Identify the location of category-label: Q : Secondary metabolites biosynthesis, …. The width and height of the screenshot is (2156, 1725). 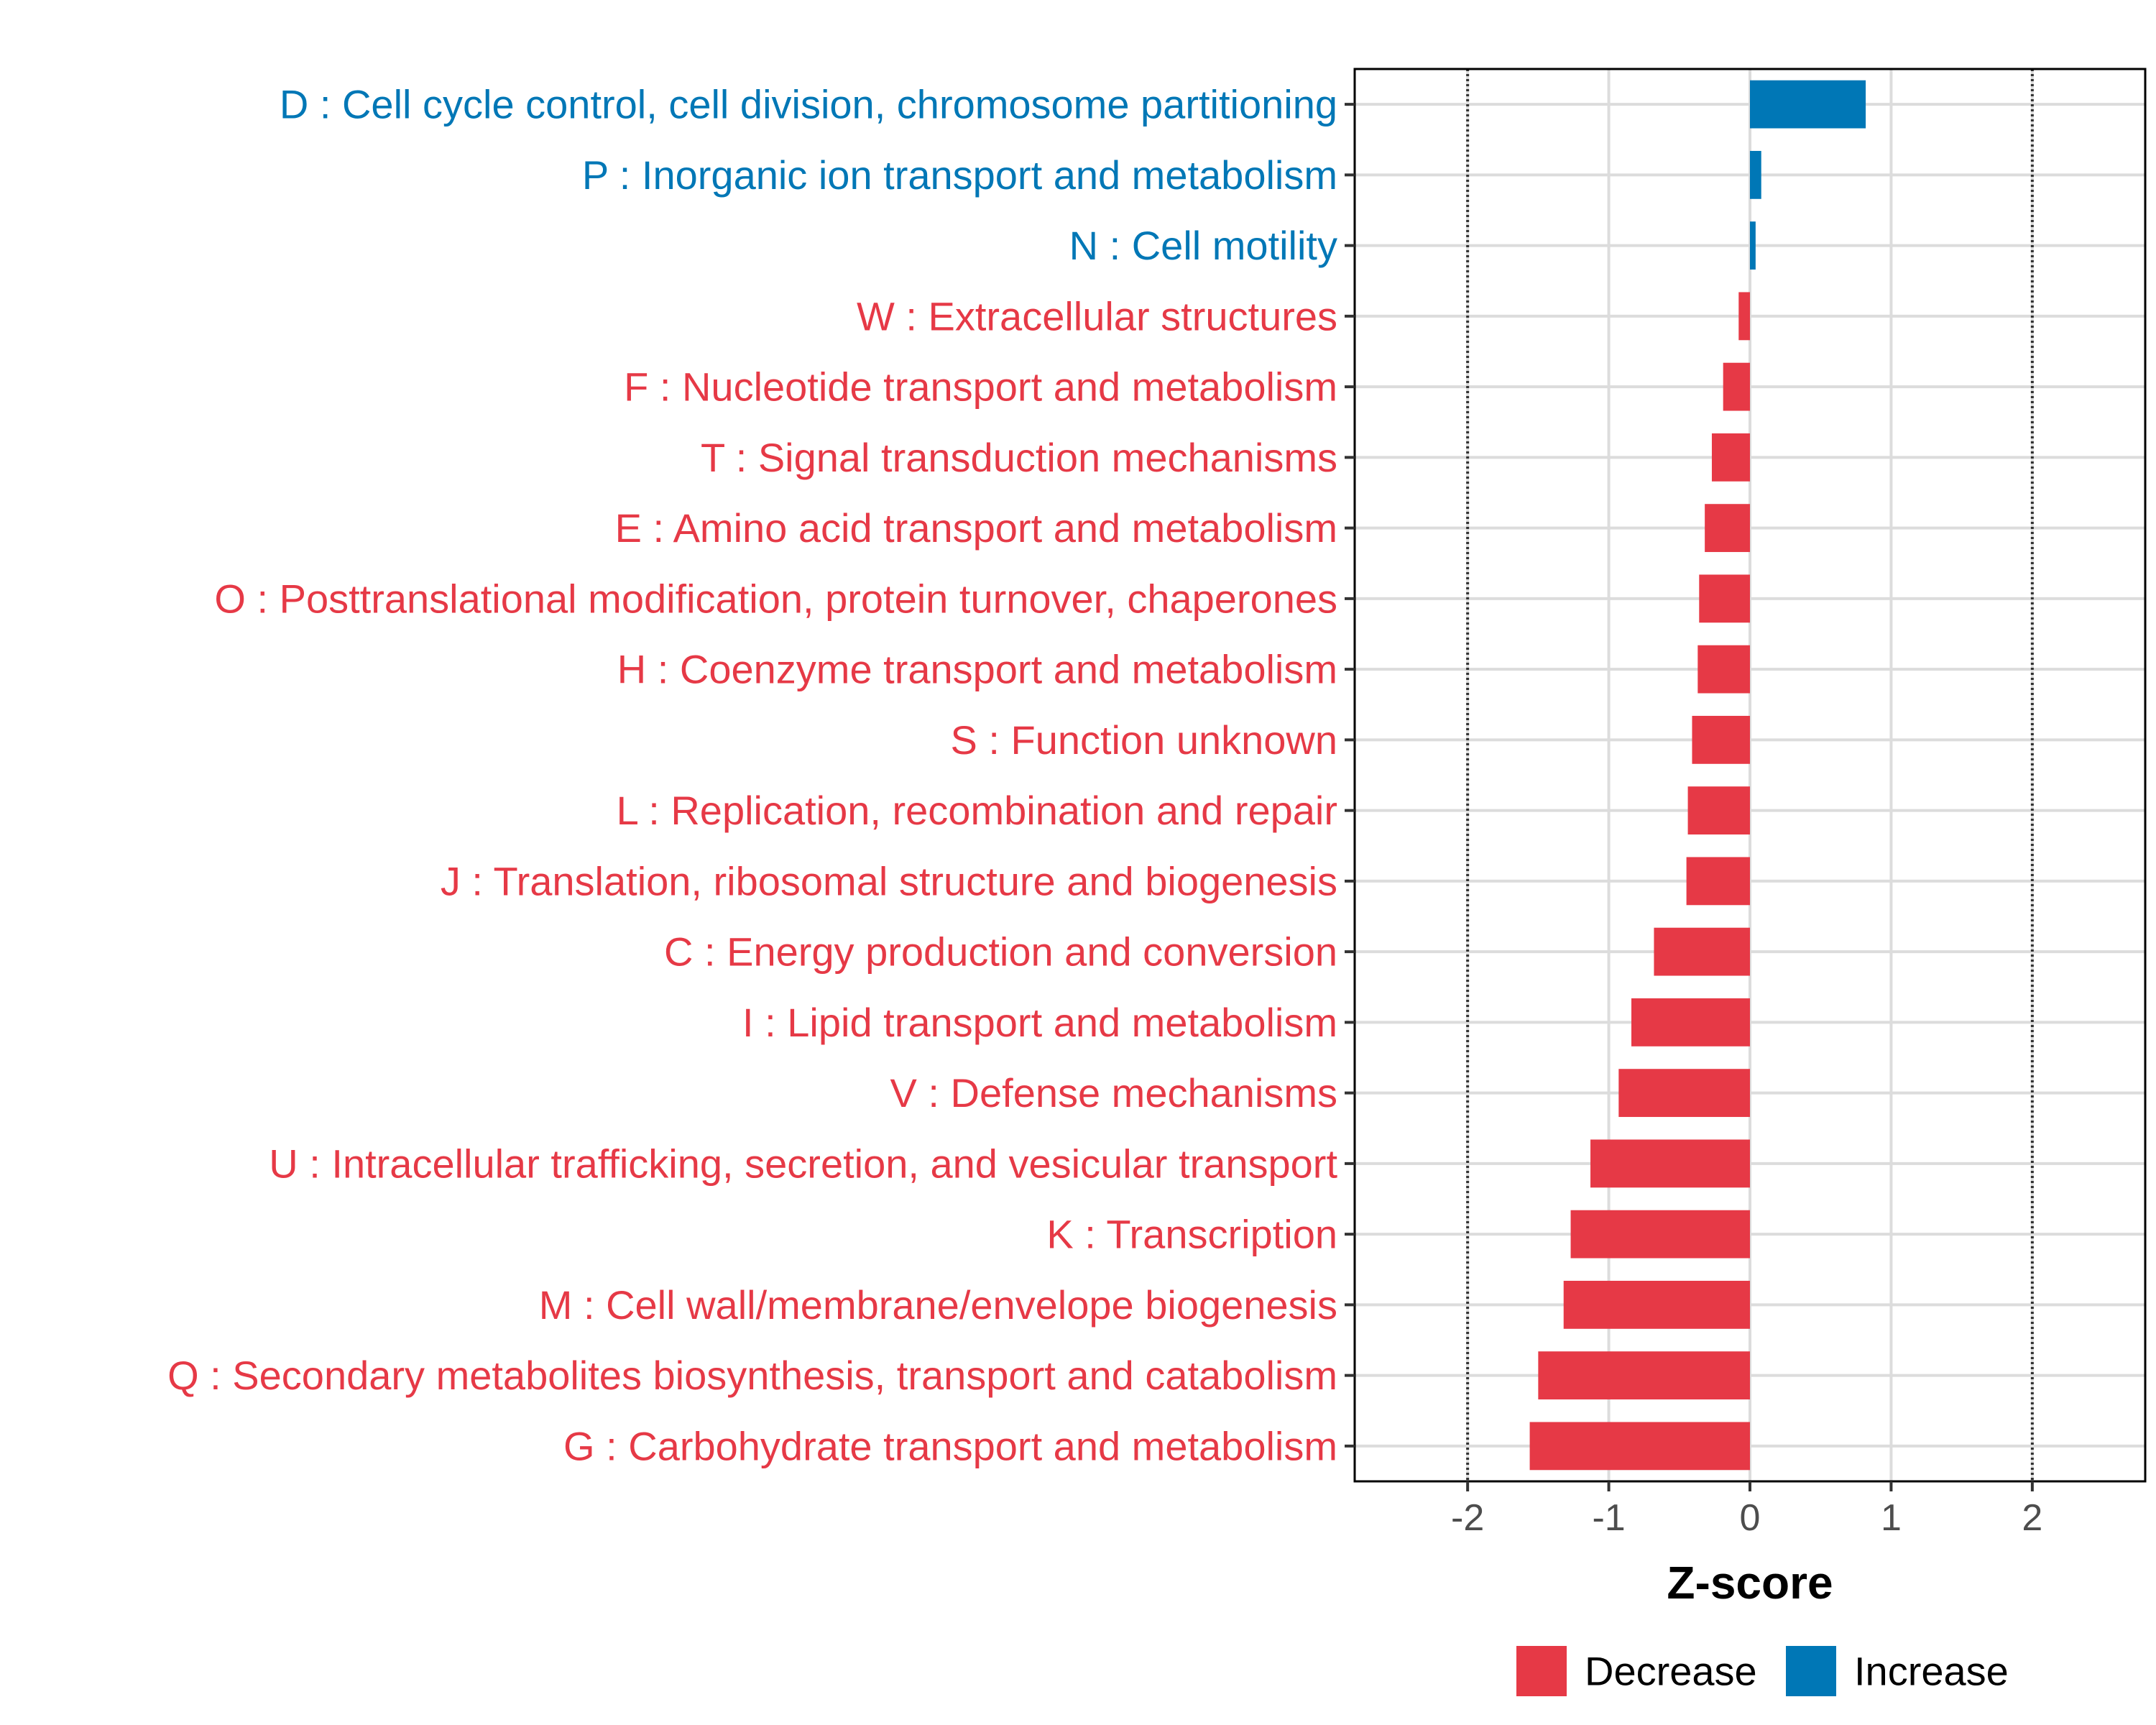
(752, 1375).